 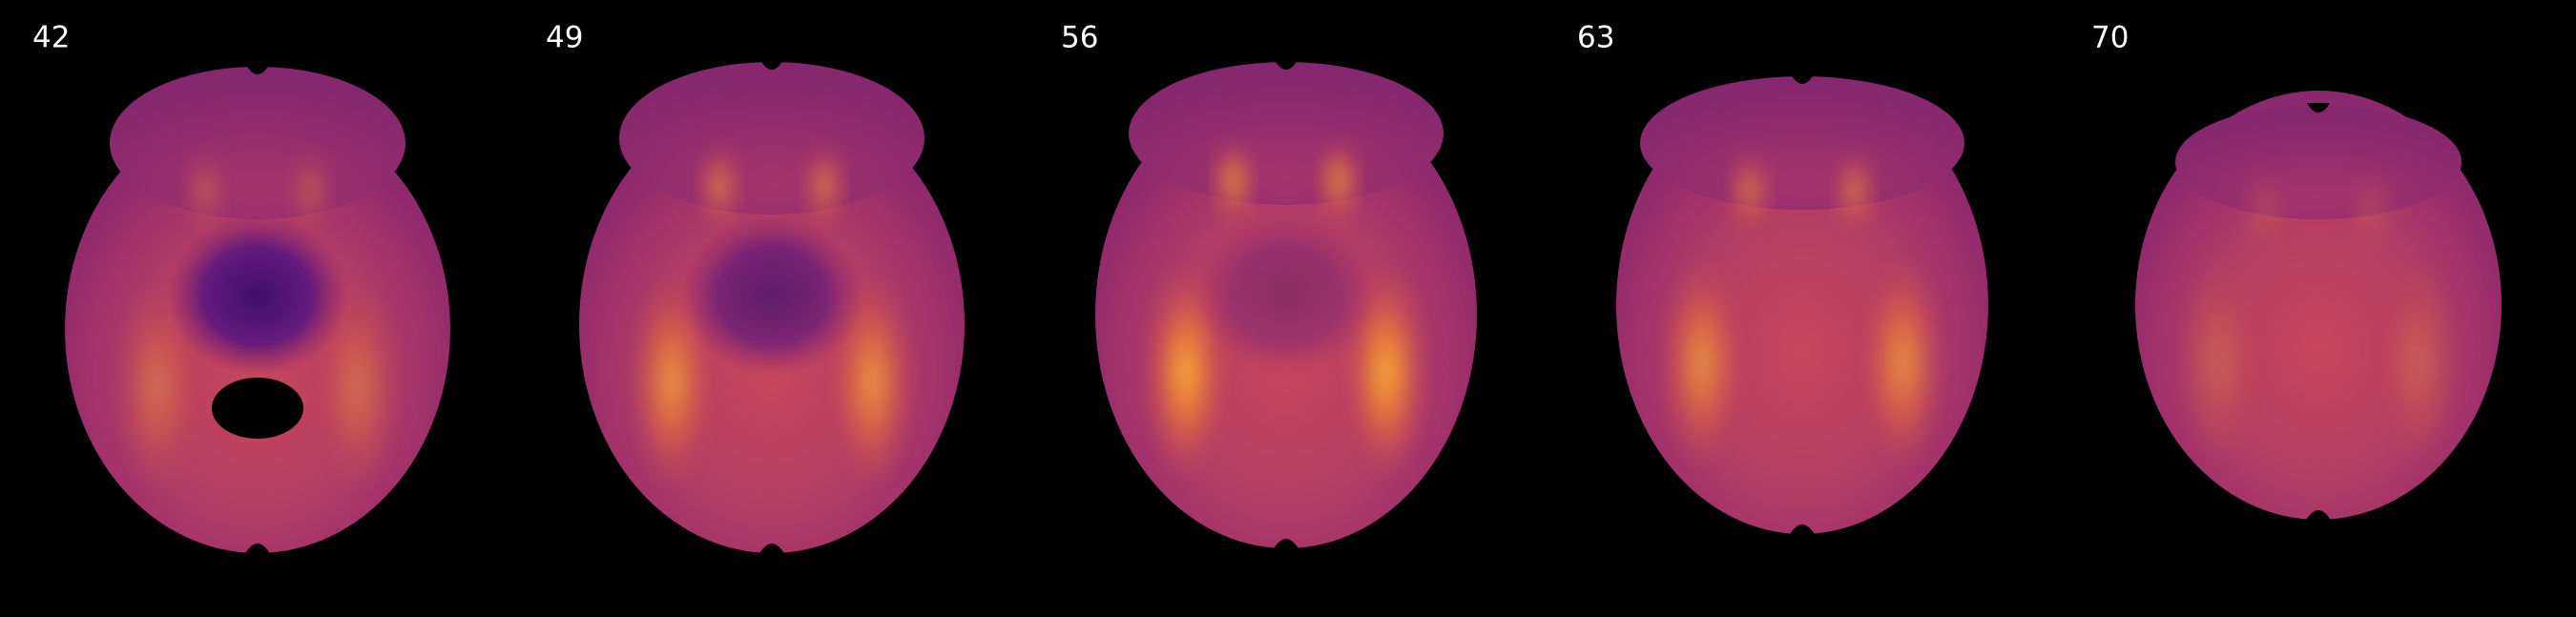 What do you see at coordinates (2110, 38) in the screenshot?
I see `slice-label: 70` at bounding box center [2110, 38].